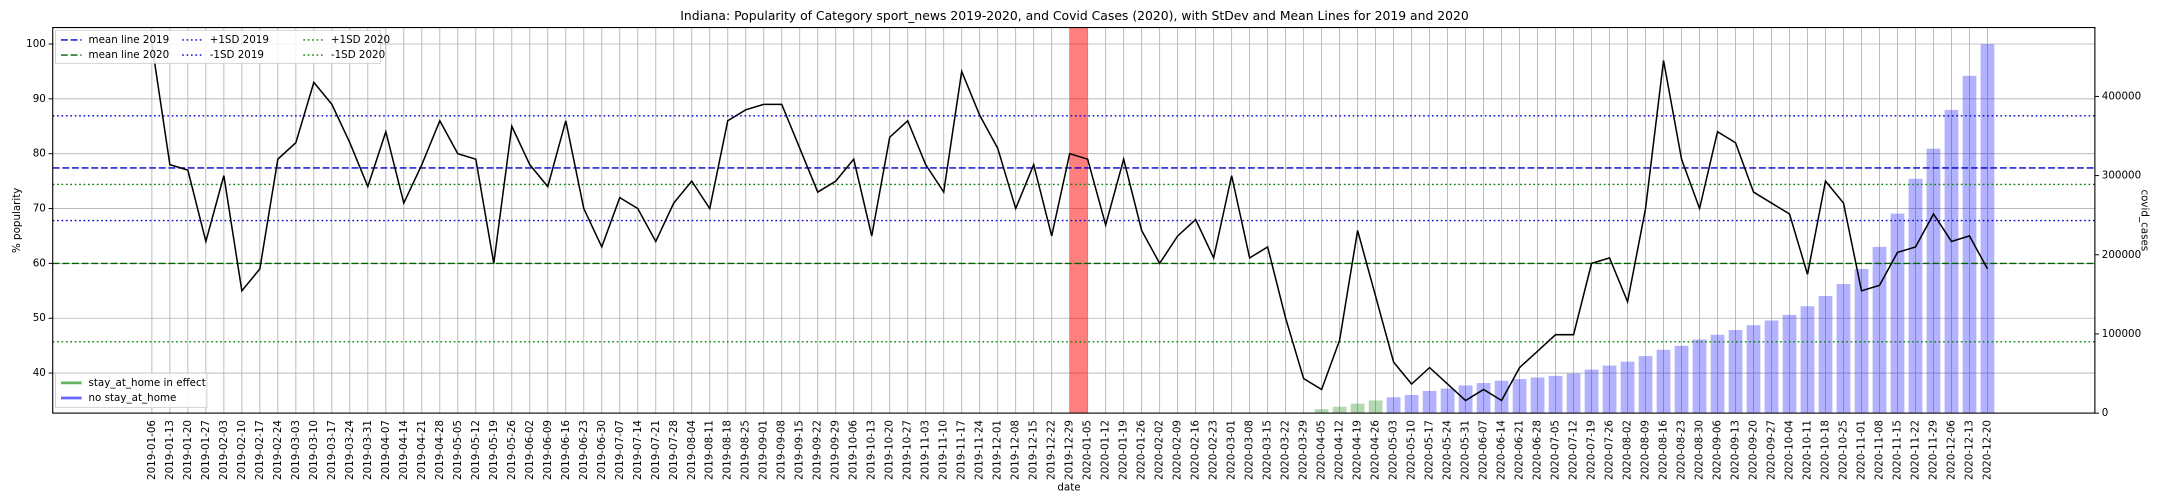  What do you see at coordinates (39, 318) in the screenshot?
I see `y-tick-label: 50` at bounding box center [39, 318].